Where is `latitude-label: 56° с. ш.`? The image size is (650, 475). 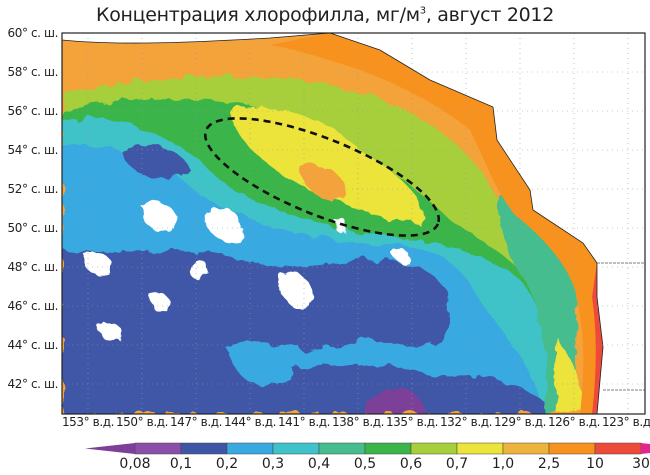 latitude-label: 56° с. ш. is located at coordinates (32, 111).